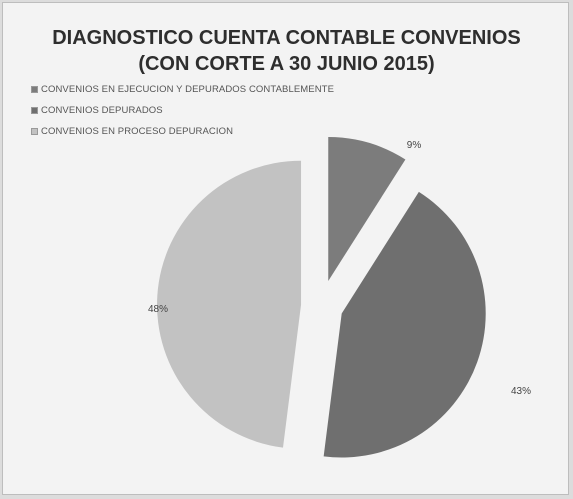  What do you see at coordinates (521, 391) in the screenshot?
I see `slice-data-label: 43%` at bounding box center [521, 391].